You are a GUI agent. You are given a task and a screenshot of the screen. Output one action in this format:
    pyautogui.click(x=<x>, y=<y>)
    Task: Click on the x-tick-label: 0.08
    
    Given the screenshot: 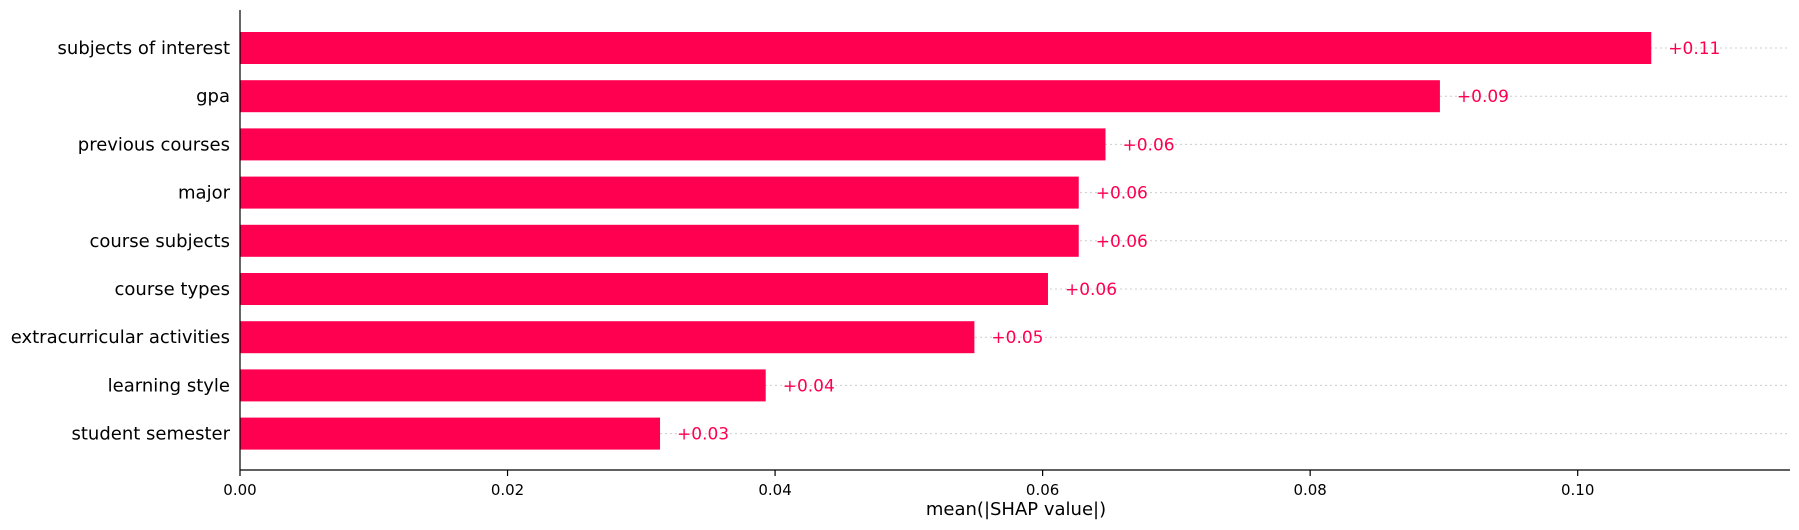 What is the action you would take?
    pyautogui.click(x=1309, y=490)
    